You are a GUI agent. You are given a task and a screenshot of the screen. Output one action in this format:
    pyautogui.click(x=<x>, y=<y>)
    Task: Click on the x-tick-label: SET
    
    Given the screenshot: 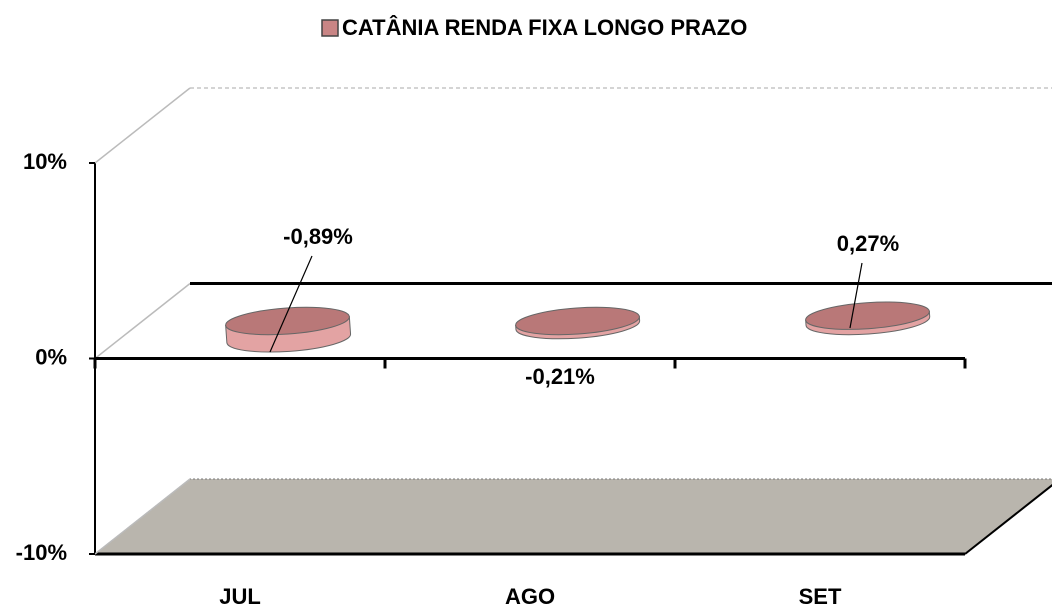 What is the action you would take?
    pyautogui.click(x=820, y=596)
    